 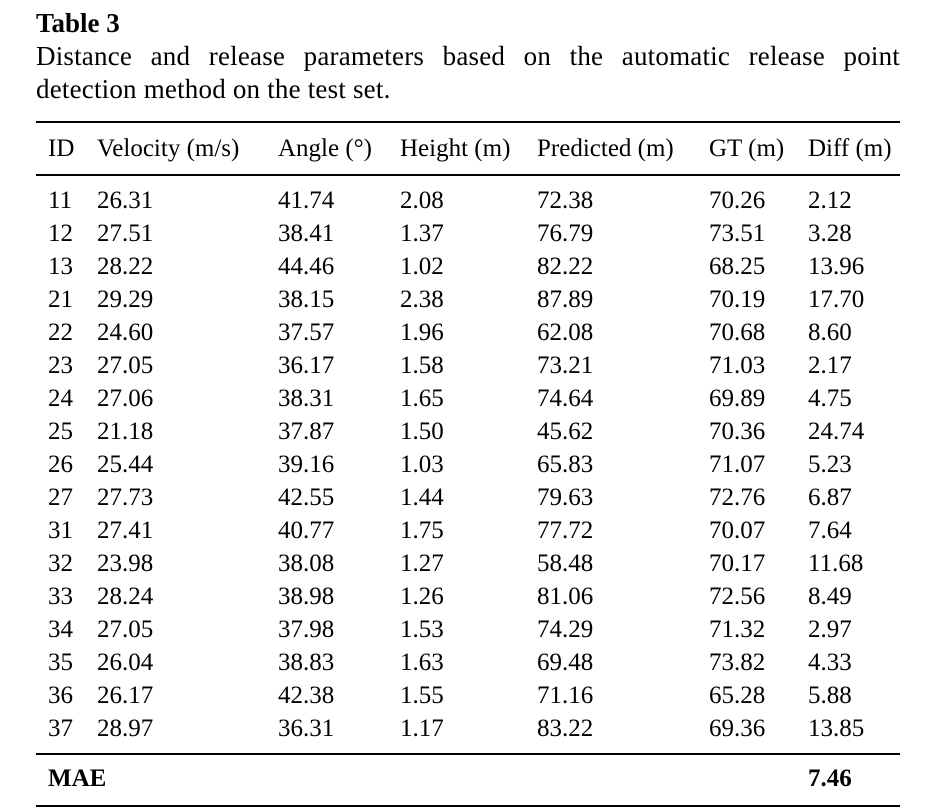 What do you see at coordinates (422, 563) in the screenshot?
I see `table-cell: 1.27` at bounding box center [422, 563].